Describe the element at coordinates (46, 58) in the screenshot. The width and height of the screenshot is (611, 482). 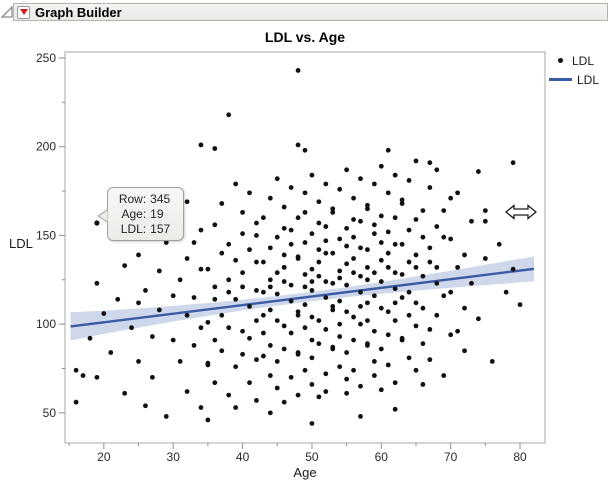
I see `y-tick-label: 250` at that location.